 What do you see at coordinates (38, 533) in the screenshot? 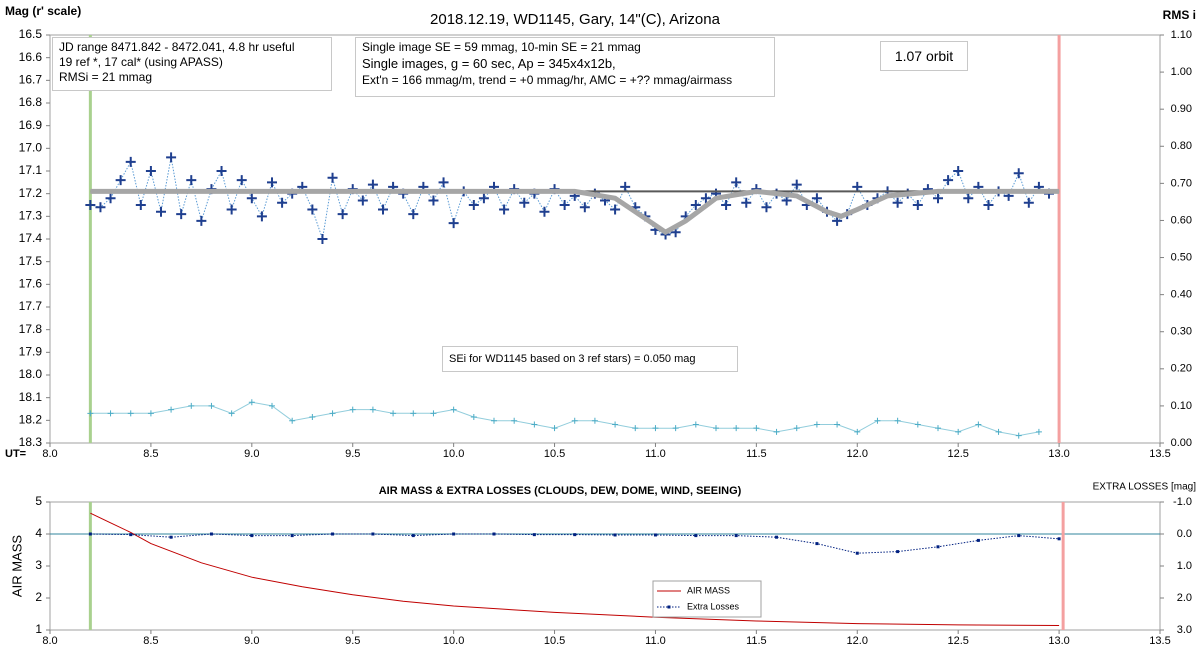
I see `y-tick-label: 4` at bounding box center [38, 533].